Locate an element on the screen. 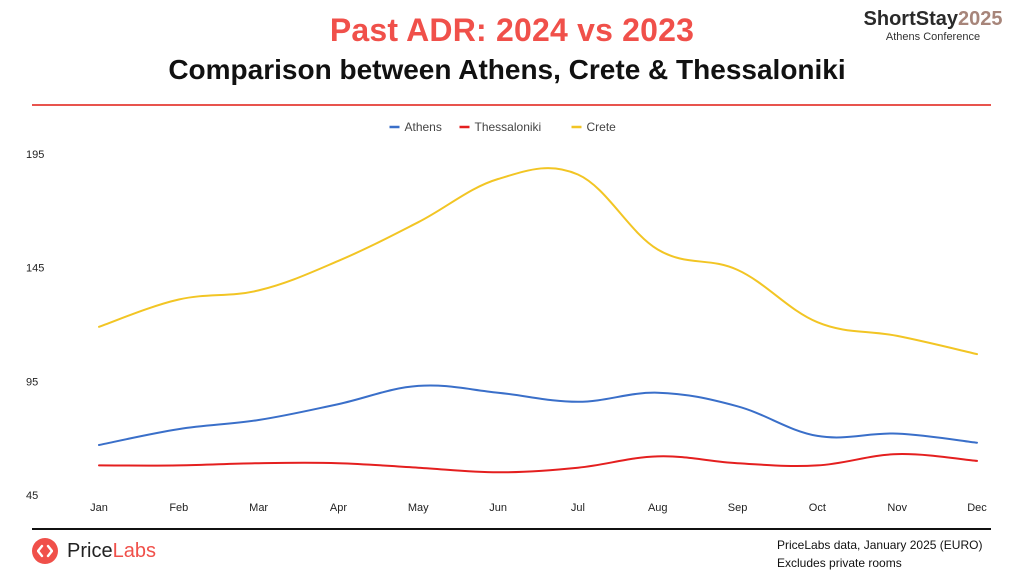 Image resolution: width=1024 pixels, height=576 pixels. legend-label-thessaloniki: Thessaloniki is located at coordinates (508, 127).